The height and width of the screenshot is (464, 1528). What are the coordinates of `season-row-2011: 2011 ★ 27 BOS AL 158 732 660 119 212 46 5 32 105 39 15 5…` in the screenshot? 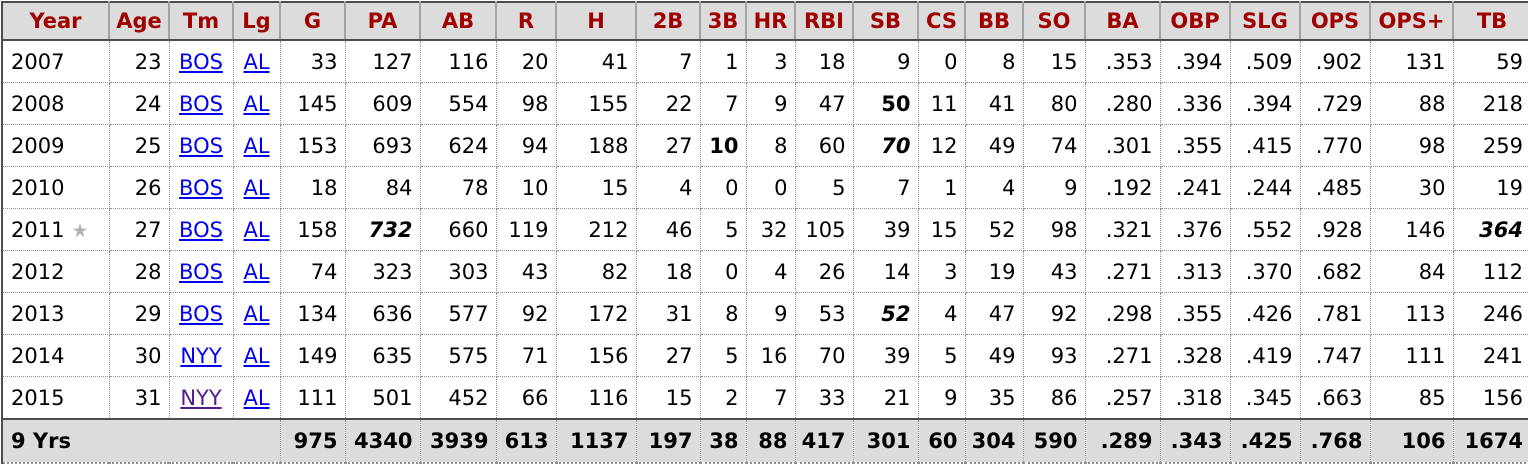 It's located at (765, 229).